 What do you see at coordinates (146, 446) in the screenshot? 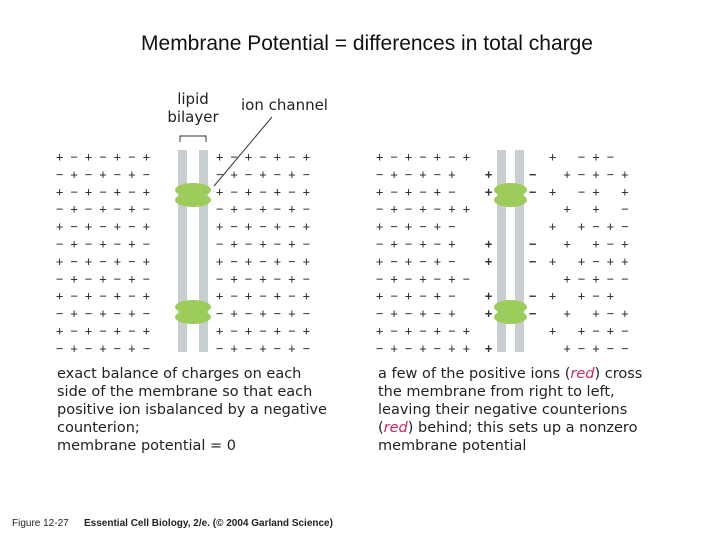
I see `caption-line: membrane potential = 0` at bounding box center [146, 446].